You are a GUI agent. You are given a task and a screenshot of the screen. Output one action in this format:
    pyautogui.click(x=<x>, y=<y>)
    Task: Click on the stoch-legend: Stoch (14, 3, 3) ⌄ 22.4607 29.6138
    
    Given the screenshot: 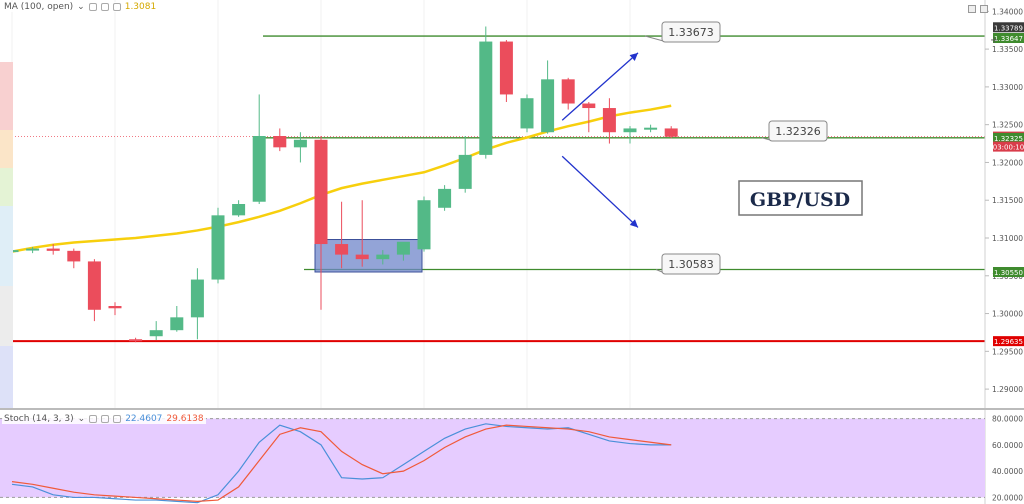 What is the action you would take?
    pyautogui.click(x=104, y=419)
    